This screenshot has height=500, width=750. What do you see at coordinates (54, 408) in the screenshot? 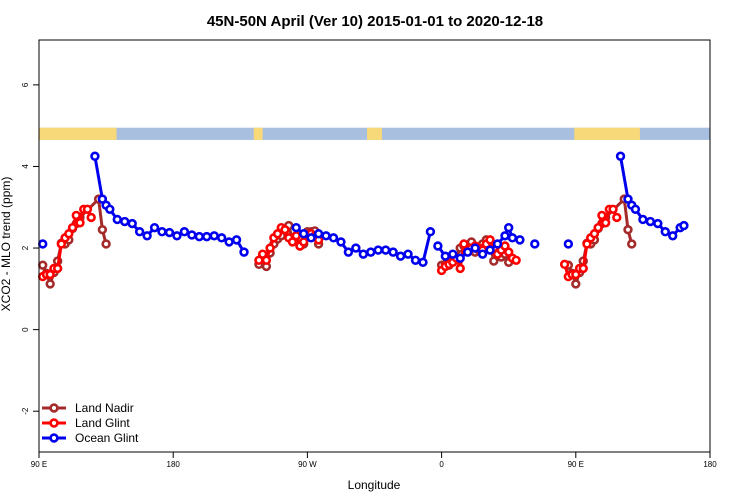
I see `legend-land-nadir-marker` at bounding box center [54, 408].